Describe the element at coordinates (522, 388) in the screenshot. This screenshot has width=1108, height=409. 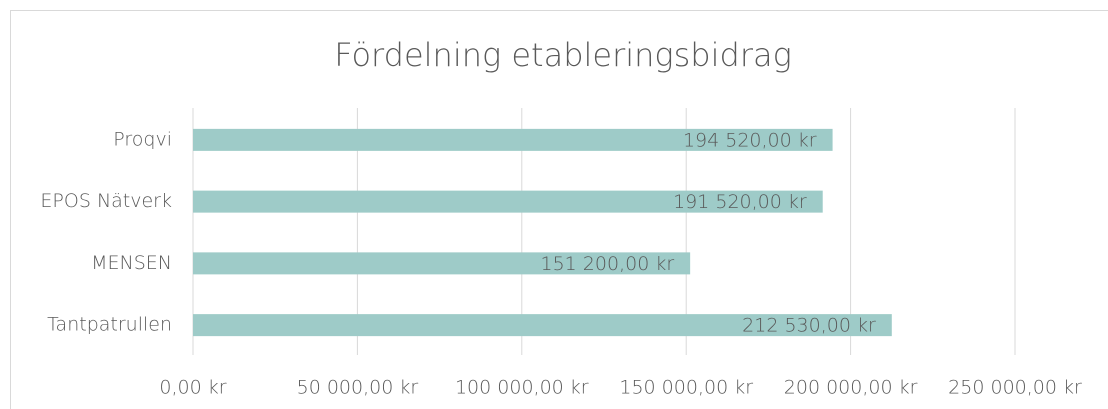
I see `x-tick-label: 100 000,00 kr` at that location.